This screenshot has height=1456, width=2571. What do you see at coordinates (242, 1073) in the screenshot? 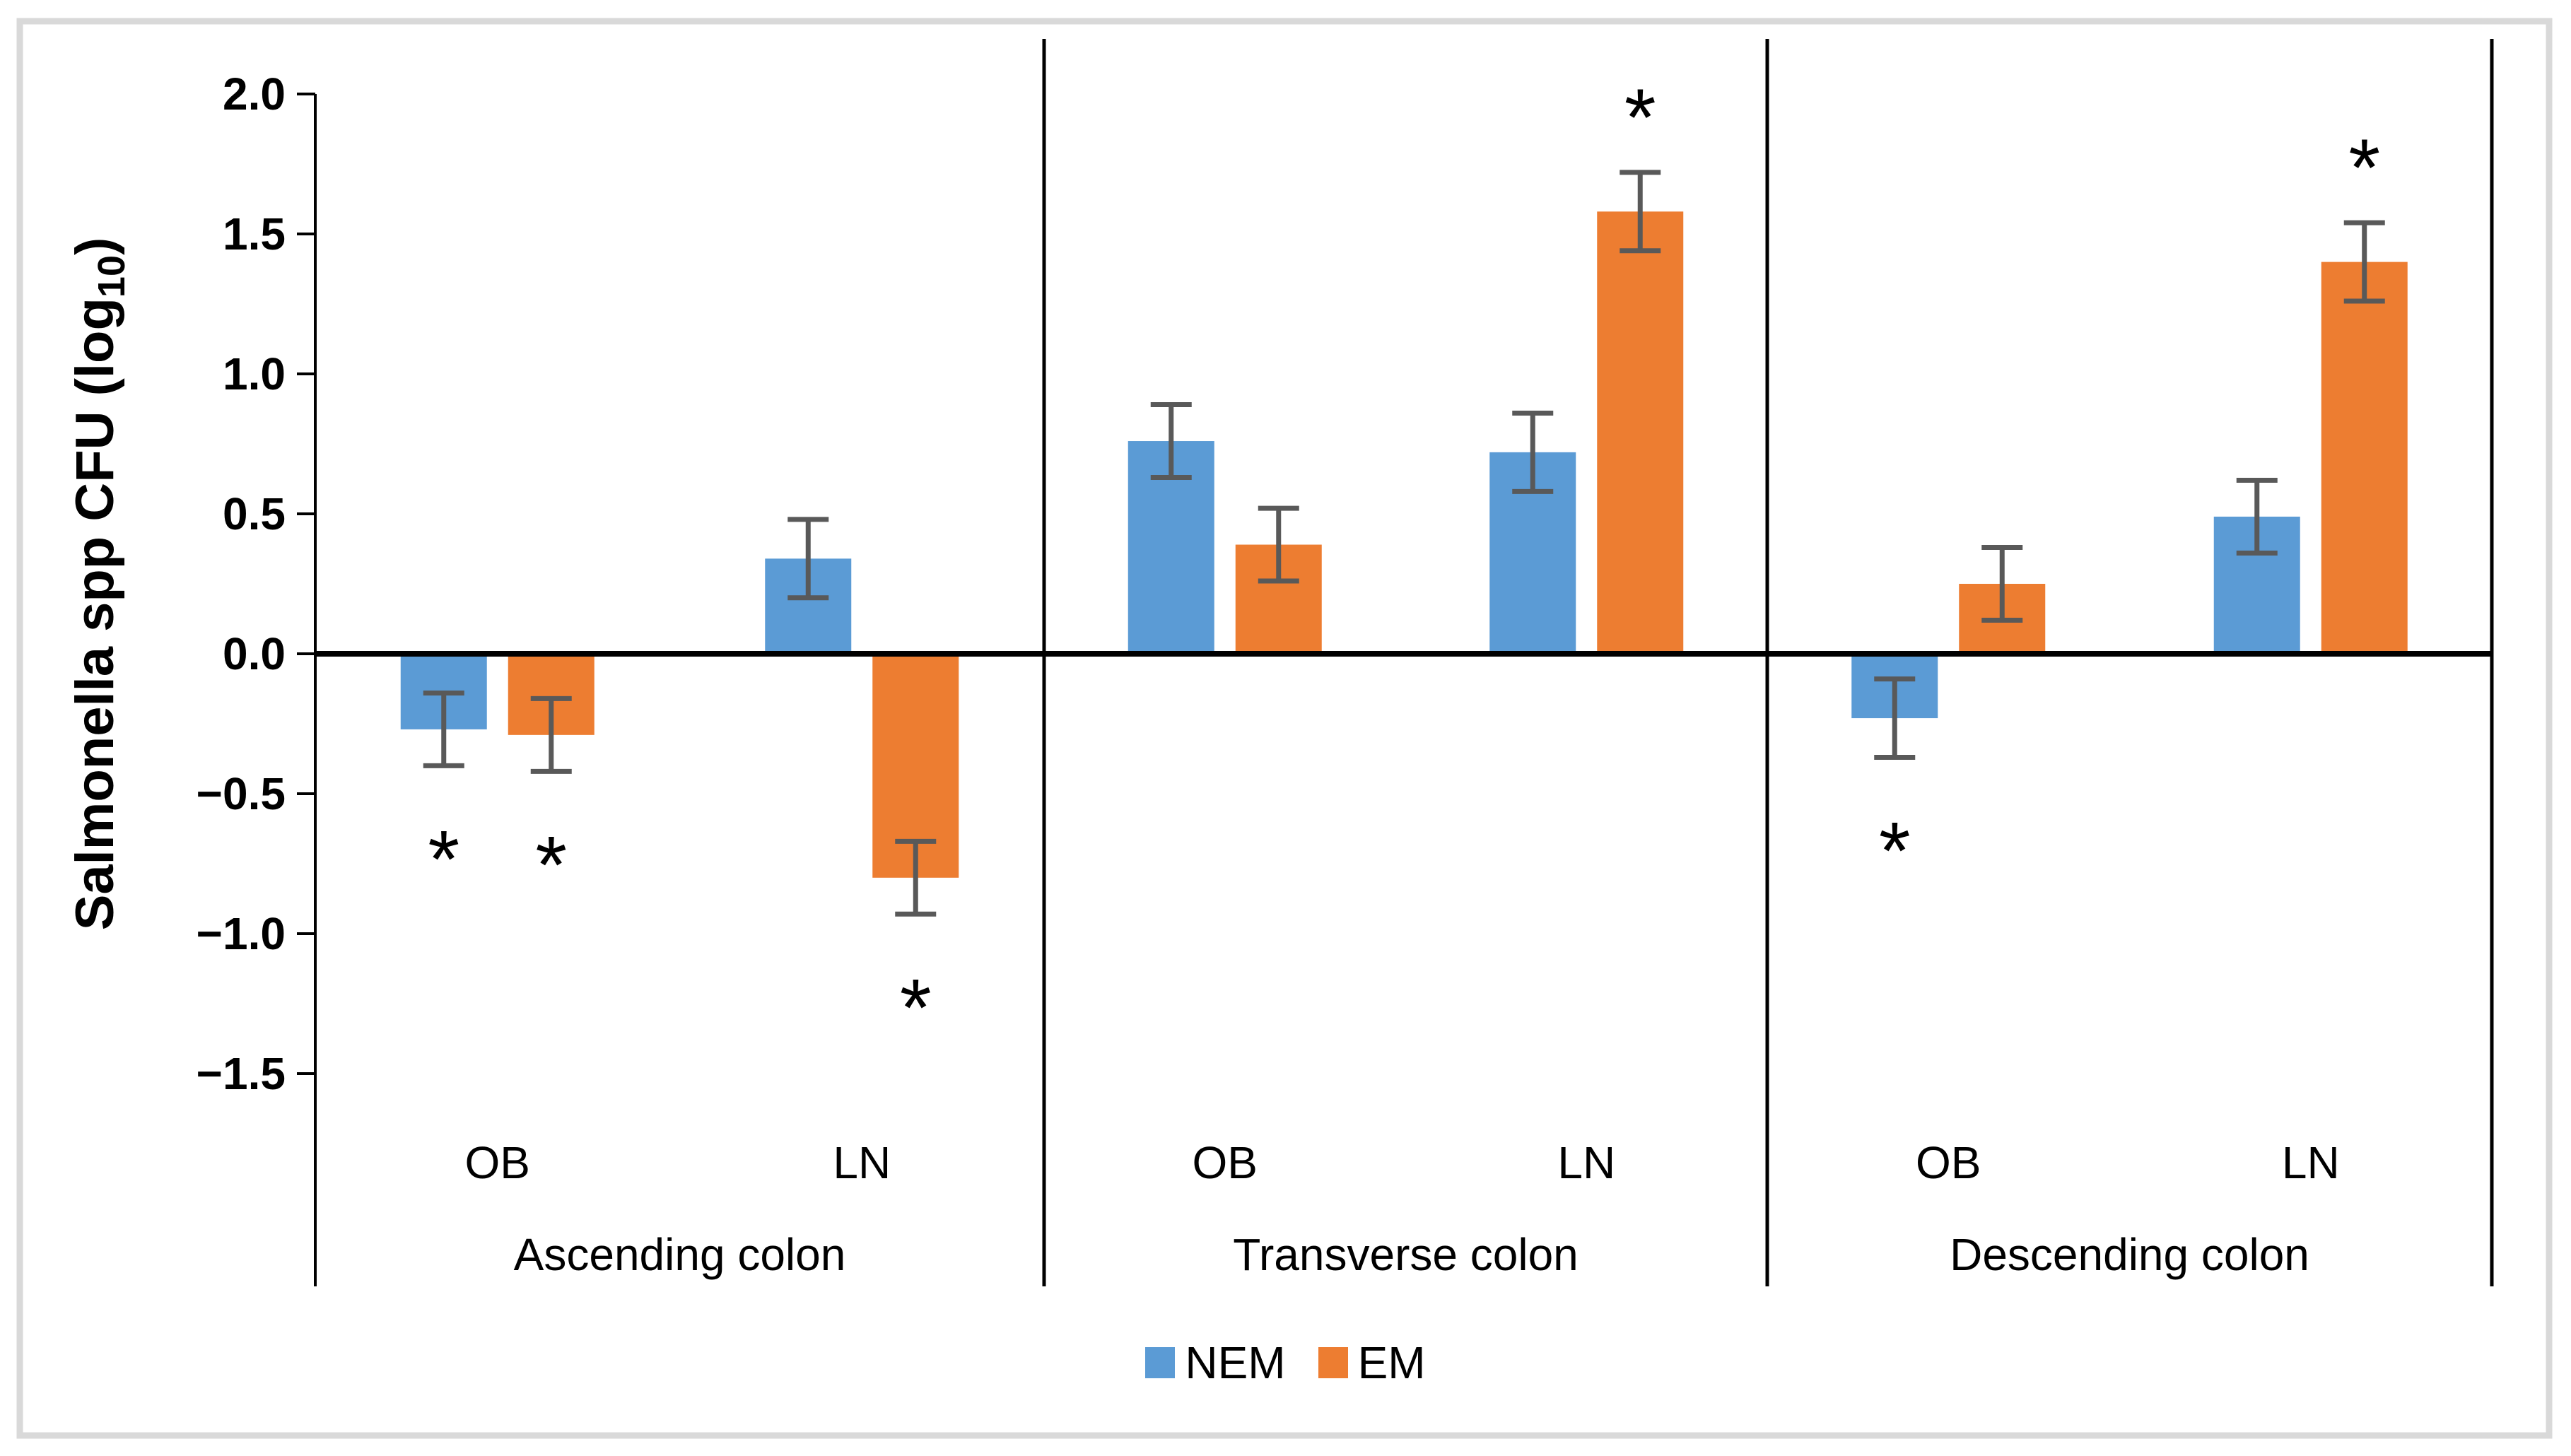
I see `y-tick-label-−1.5: −1.5` at bounding box center [242, 1073].